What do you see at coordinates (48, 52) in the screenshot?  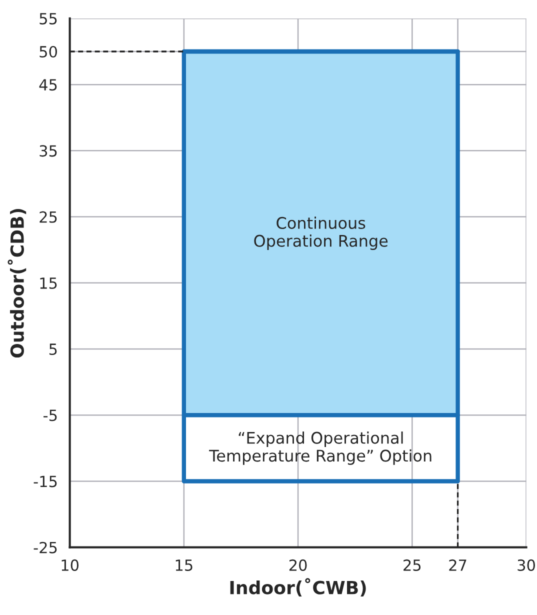 I see `y-tick-label: 50` at bounding box center [48, 52].